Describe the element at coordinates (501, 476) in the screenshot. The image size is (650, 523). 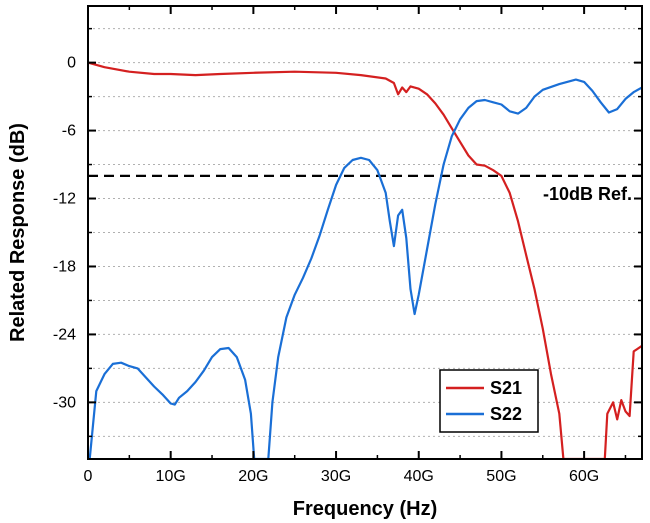
I see `x-tick-label: 50G` at that location.